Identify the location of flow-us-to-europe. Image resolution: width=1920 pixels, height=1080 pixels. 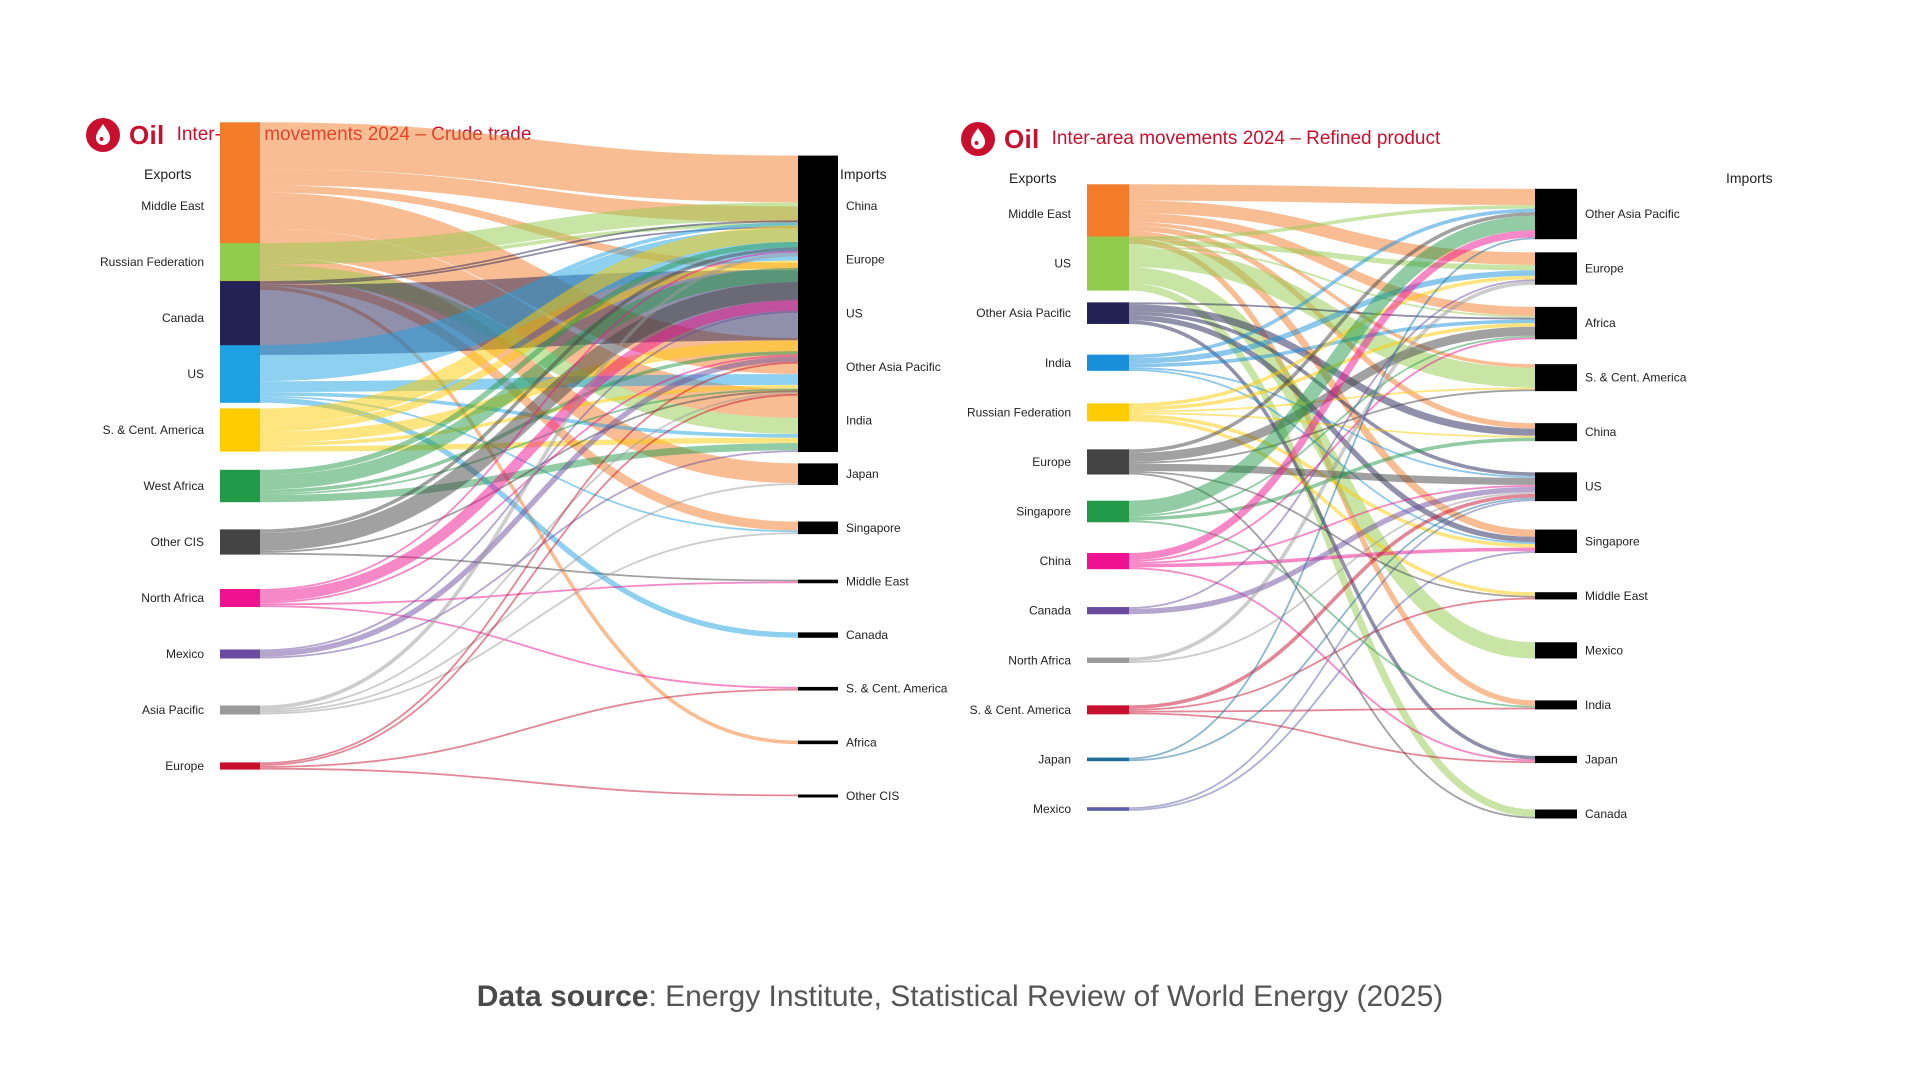
(1332, 255).